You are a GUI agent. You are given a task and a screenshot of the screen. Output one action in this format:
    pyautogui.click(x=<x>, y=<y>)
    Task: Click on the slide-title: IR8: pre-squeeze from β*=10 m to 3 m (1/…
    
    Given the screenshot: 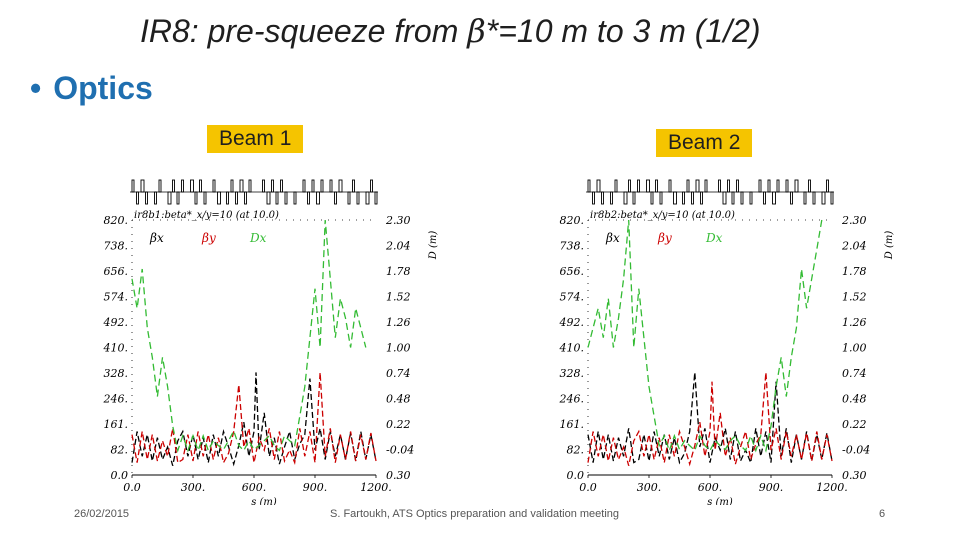 What is the action you would take?
    pyautogui.click(x=450, y=31)
    